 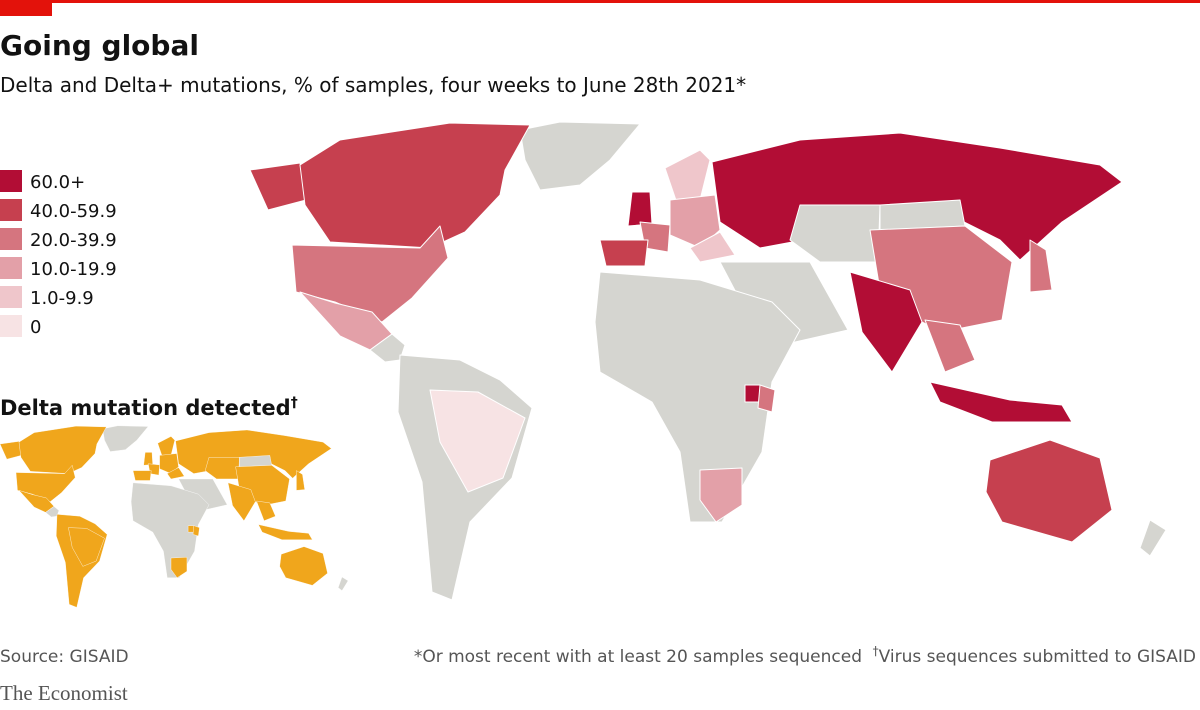 What do you see at coordinates (57, 182) in the screenshot?
I see `legend-label: 60.0+` at bounding box center [57, 182].